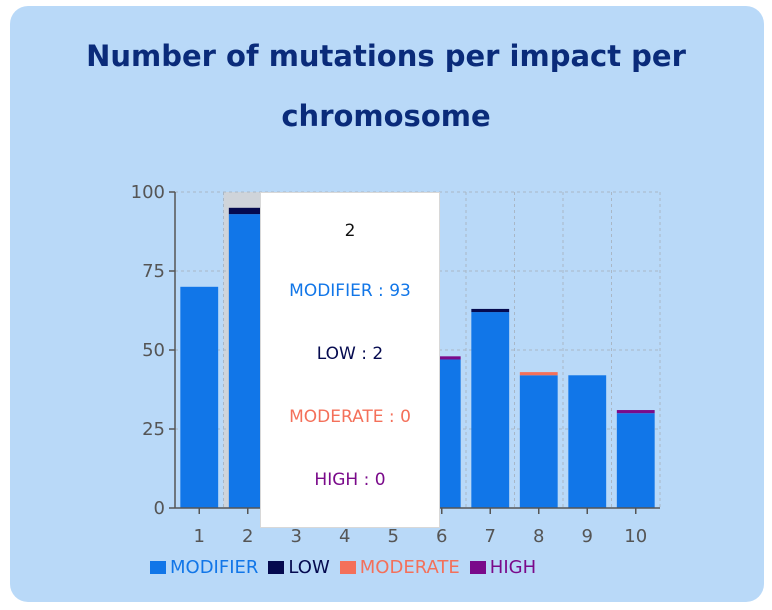 The image size is (772, 610). What do you see at coordinates (199, 536) in the screenshot?
I see `x-tick-label-1: 1` at bounding box center [199, 536].